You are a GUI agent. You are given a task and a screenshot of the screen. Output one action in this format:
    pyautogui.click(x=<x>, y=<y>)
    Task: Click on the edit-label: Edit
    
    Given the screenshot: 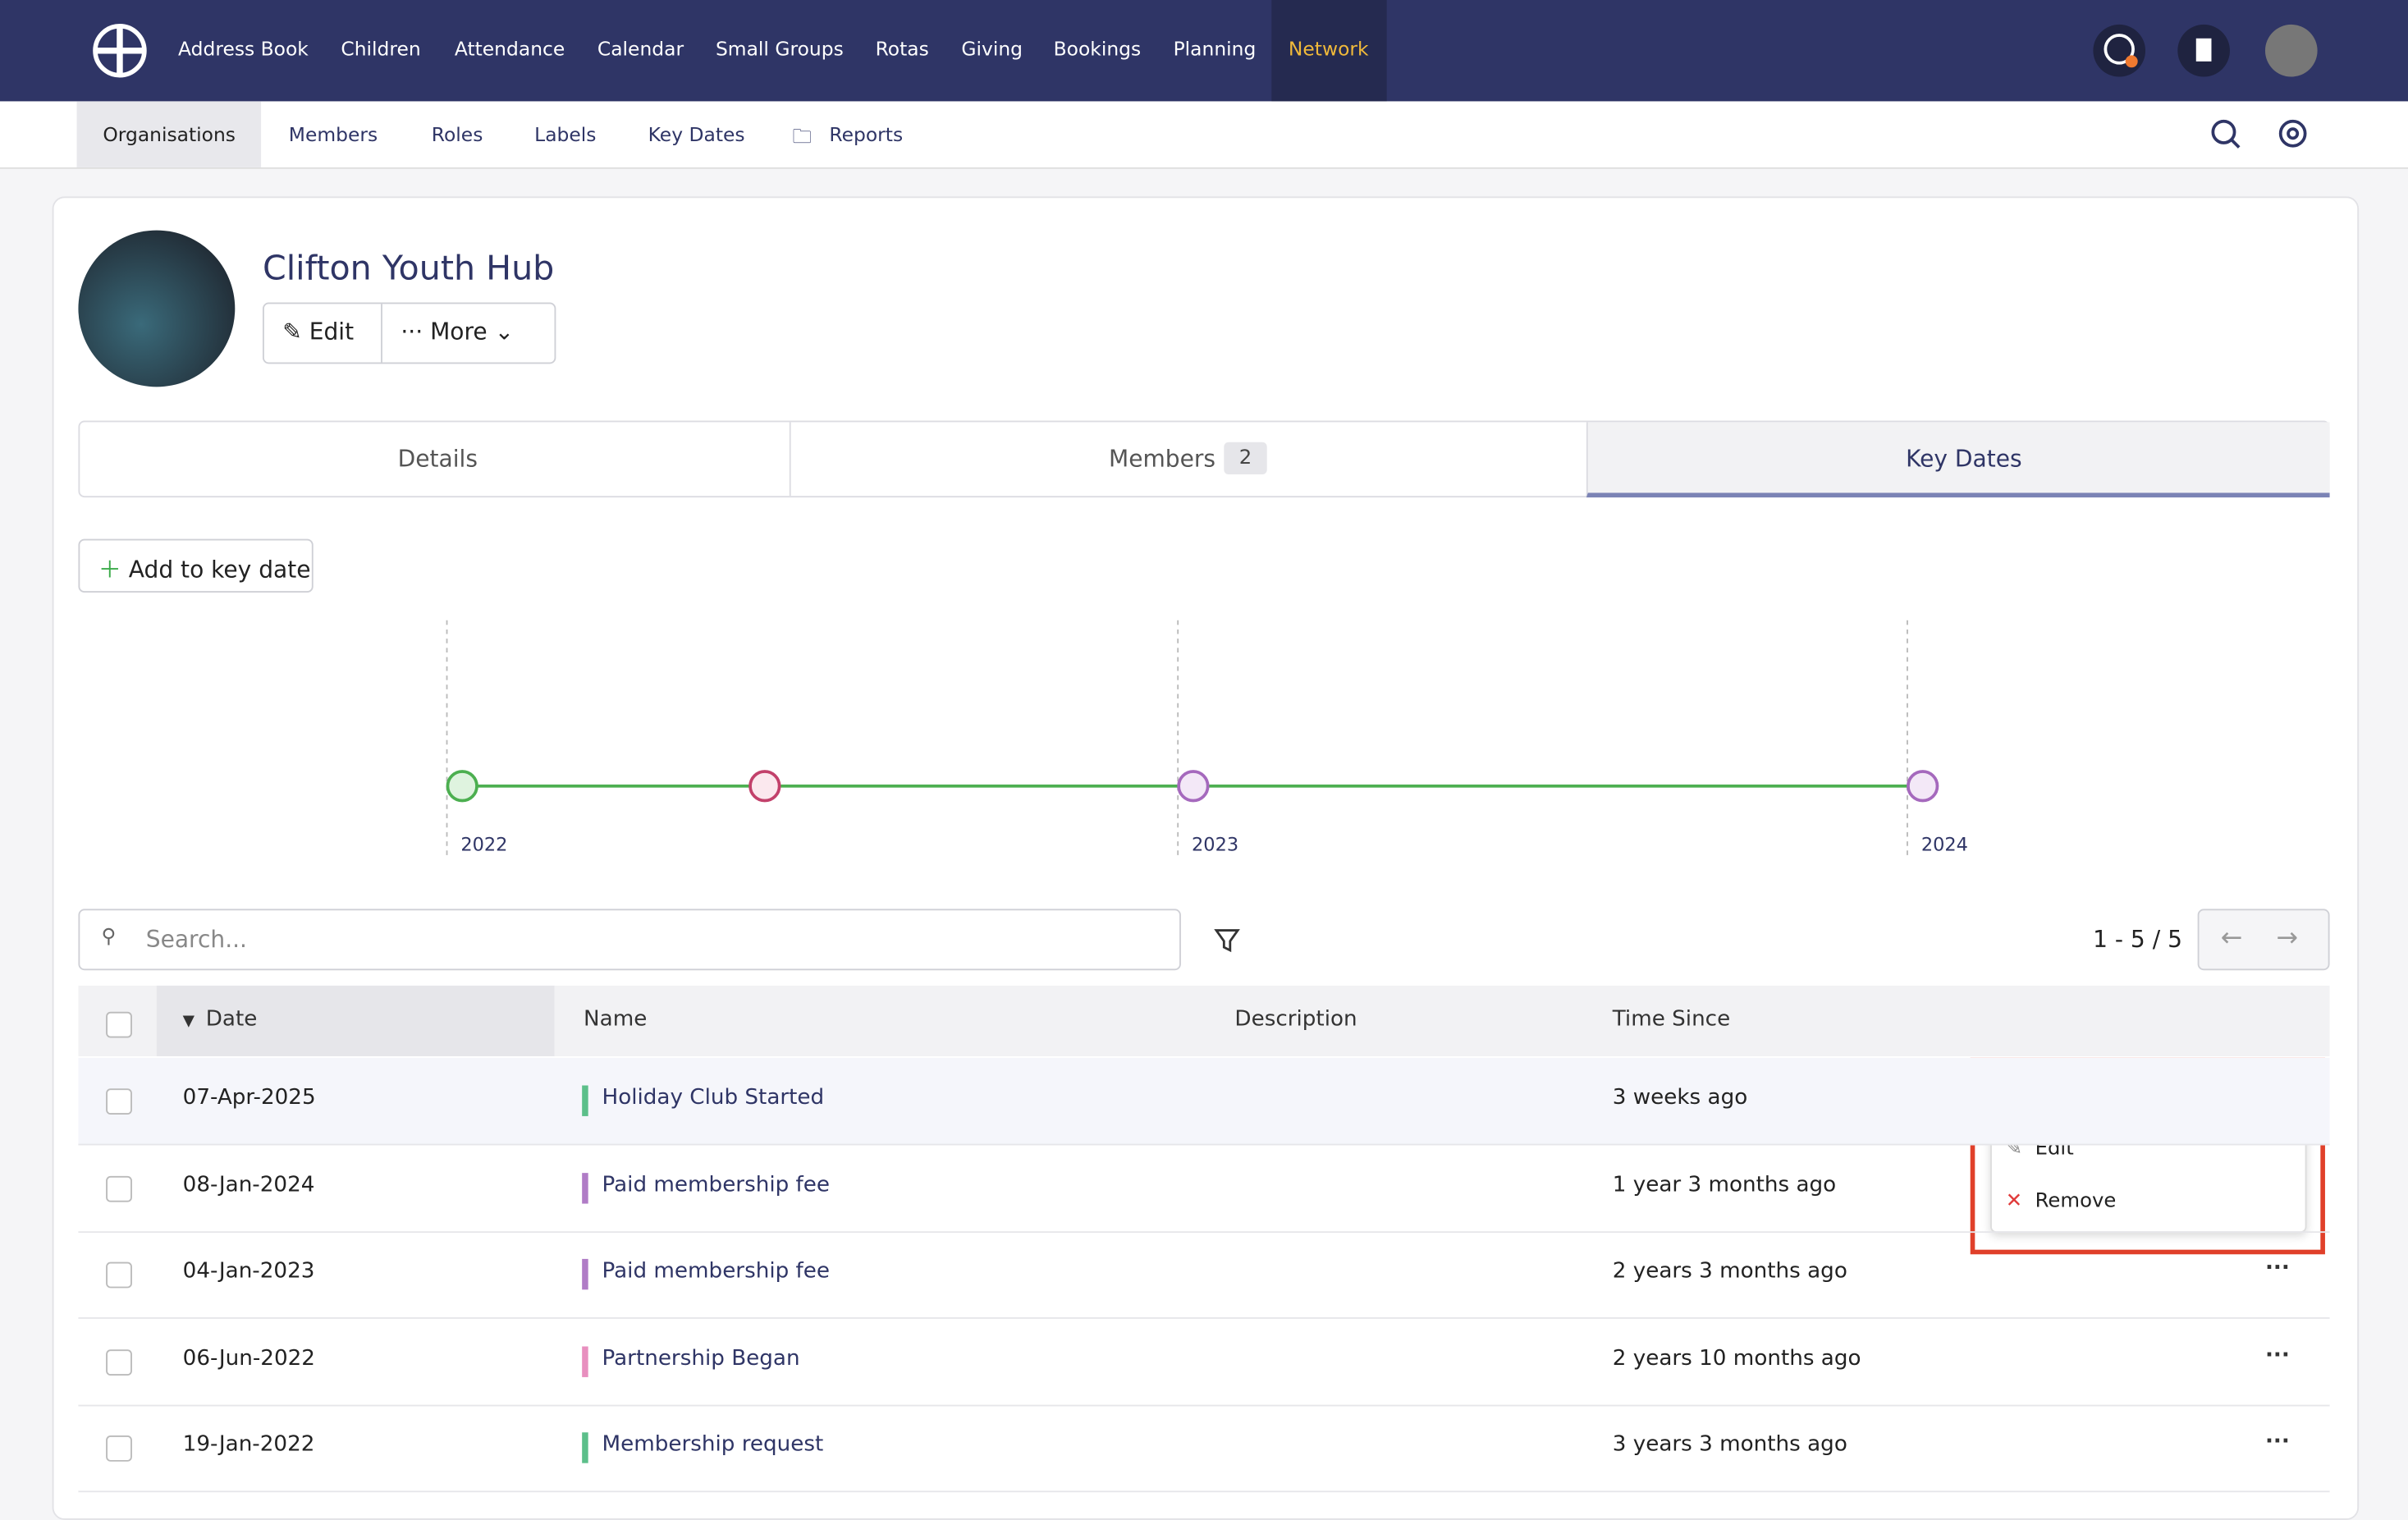 What is the action you would take?
    pyautogui.click(x=332, y=332)
    